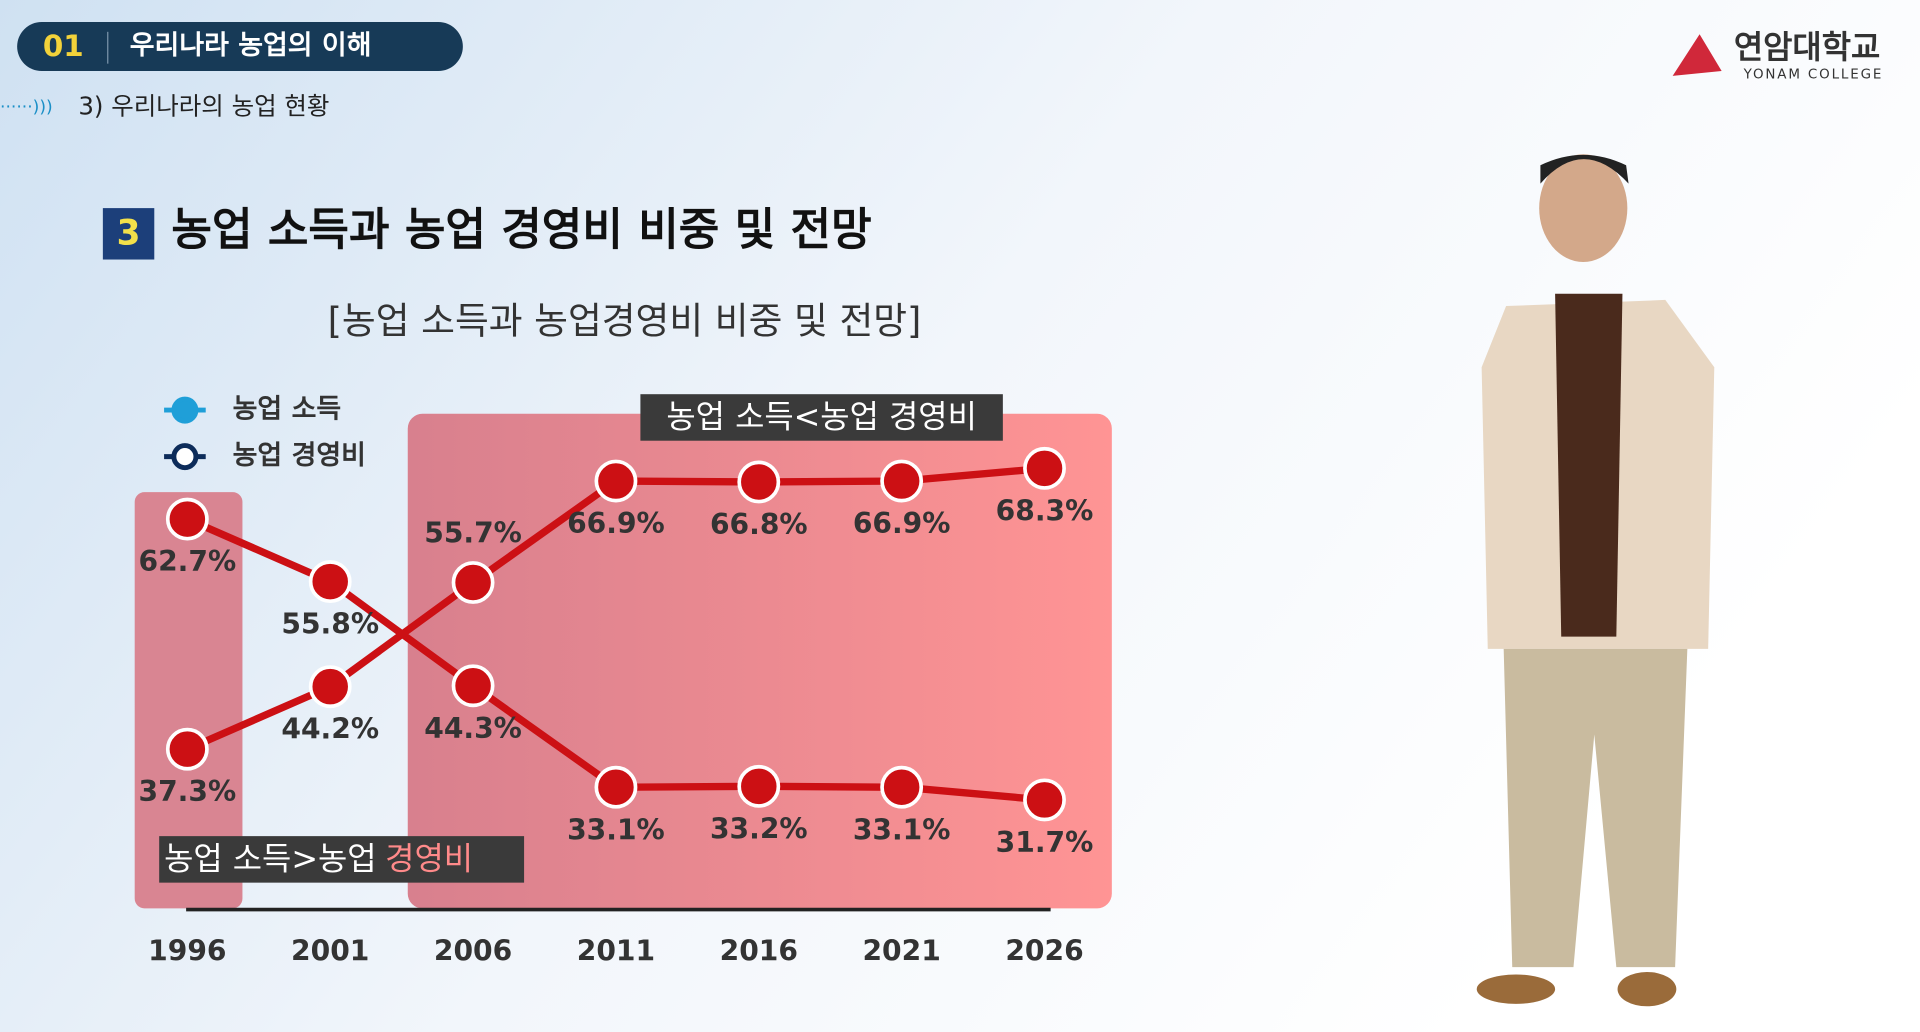 Image resolution: width=1920 pixels, height=1032 pixels. Describe the element at coordinates (759, 950) in the screenshot. I see `x-tick-label: 2016` at that location.